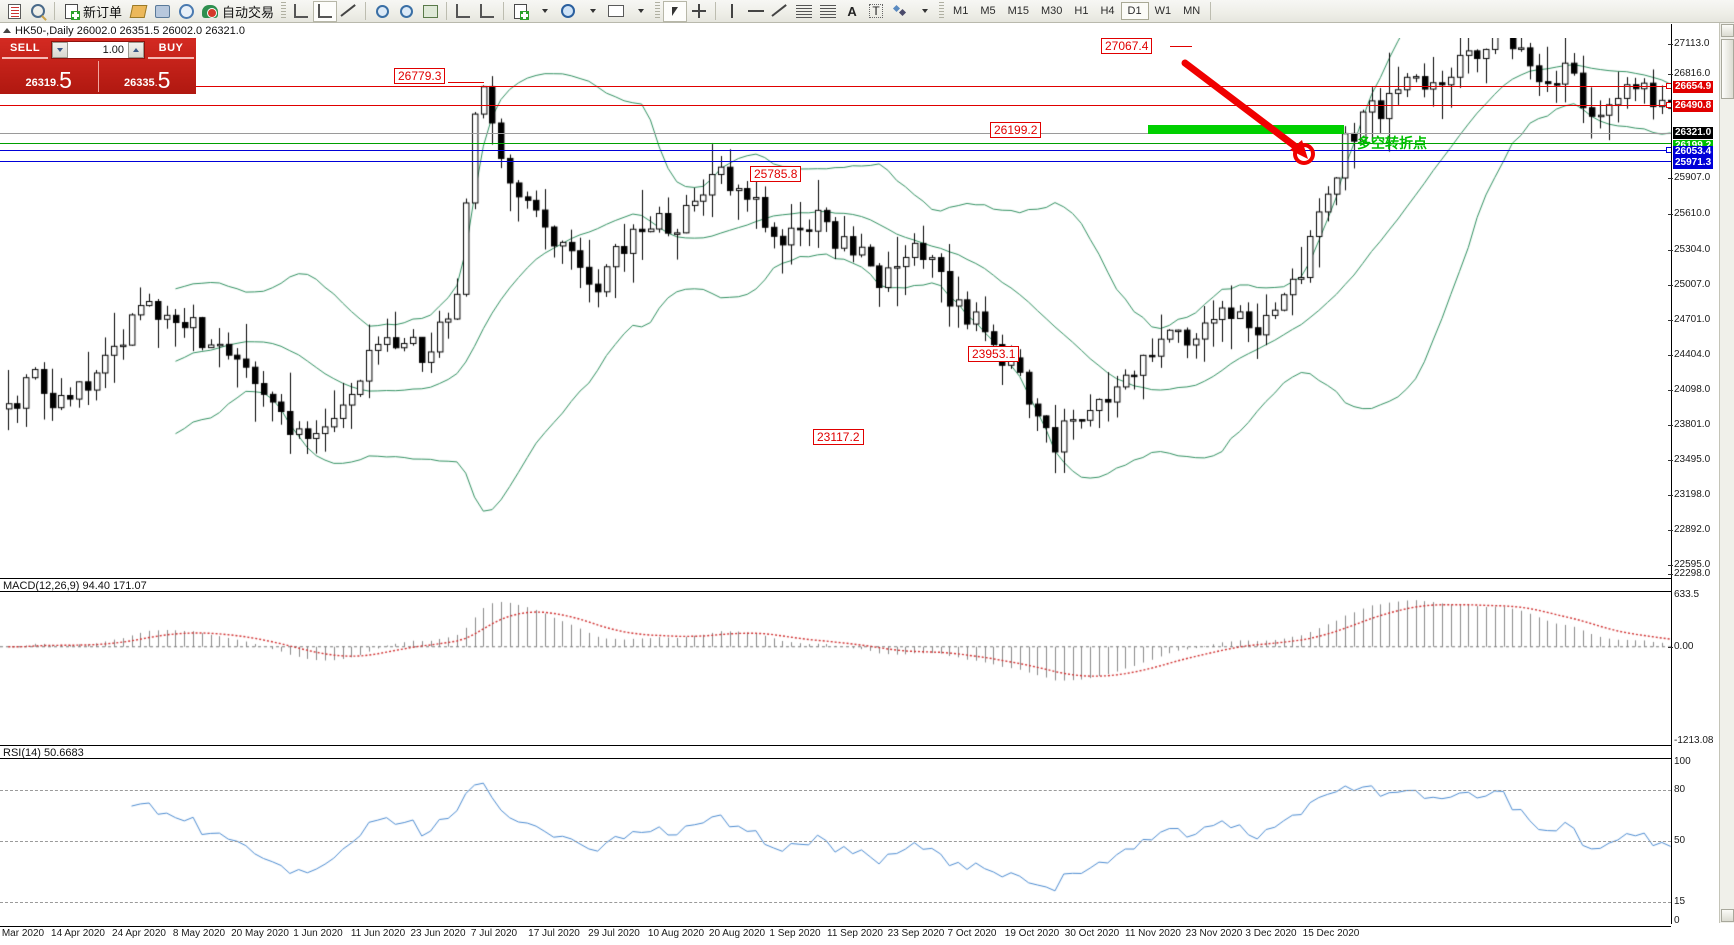 Image resolution: width=1734 pixels, height=945 pixels. I want to click on volume-stepper: 1.00, so click(98, 50).